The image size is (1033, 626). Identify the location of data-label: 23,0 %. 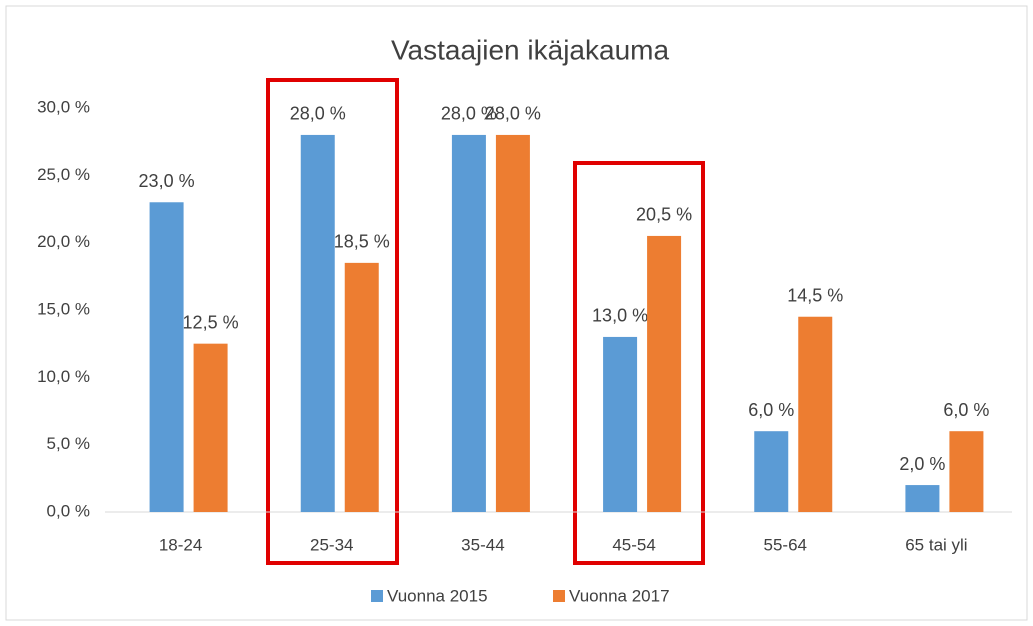
(167, 181).